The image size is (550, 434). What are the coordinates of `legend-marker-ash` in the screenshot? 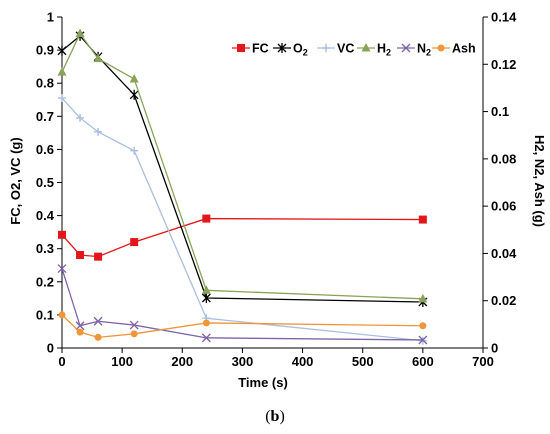 It's located at (441, 48).